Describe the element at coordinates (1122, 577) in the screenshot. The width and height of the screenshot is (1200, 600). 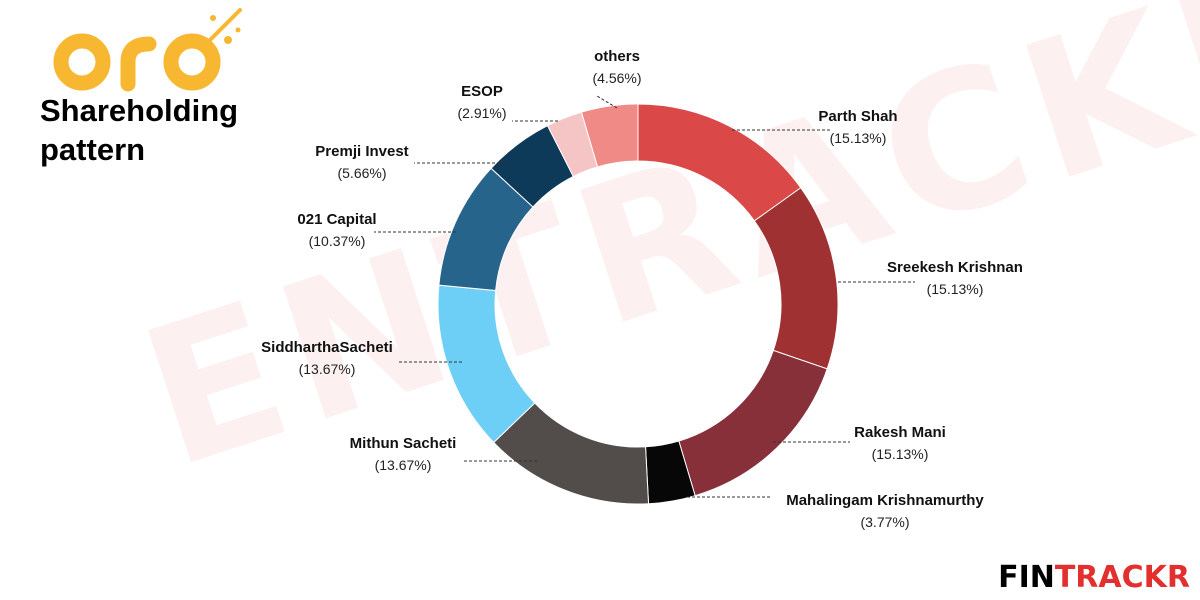
I see `brand-part-2: TRACKR` at that location.